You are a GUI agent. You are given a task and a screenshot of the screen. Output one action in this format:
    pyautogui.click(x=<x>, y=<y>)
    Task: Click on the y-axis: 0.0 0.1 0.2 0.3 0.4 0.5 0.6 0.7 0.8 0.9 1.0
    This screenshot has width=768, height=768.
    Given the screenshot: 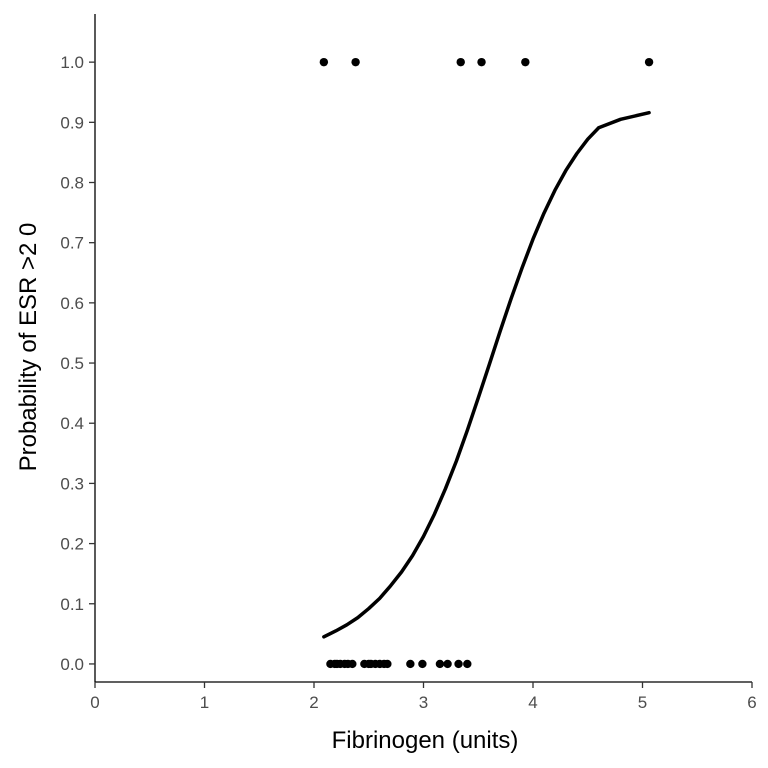 What is the action you would take?
    pyautogui.click(x=78, y=348)
    